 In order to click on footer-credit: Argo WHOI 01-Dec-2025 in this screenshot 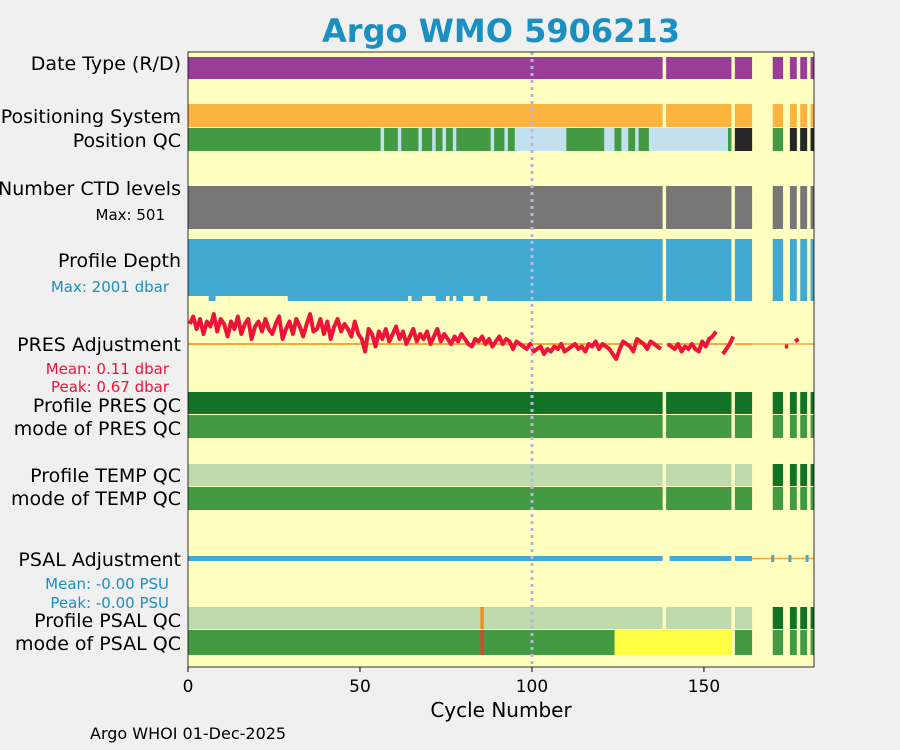, I will do `click(188, 733)`.